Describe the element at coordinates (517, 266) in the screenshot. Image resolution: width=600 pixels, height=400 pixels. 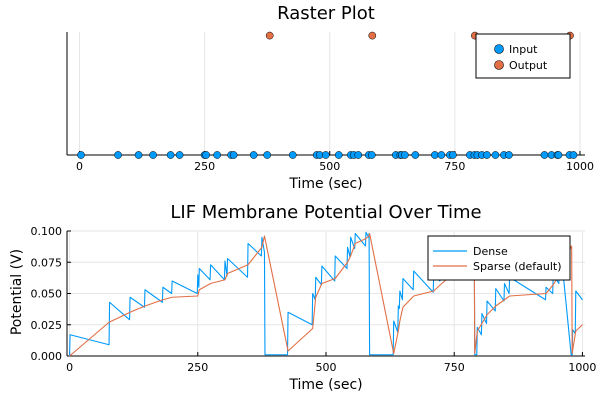
I see `potential-legend-sparse-label: Sparse (default)` at that location.